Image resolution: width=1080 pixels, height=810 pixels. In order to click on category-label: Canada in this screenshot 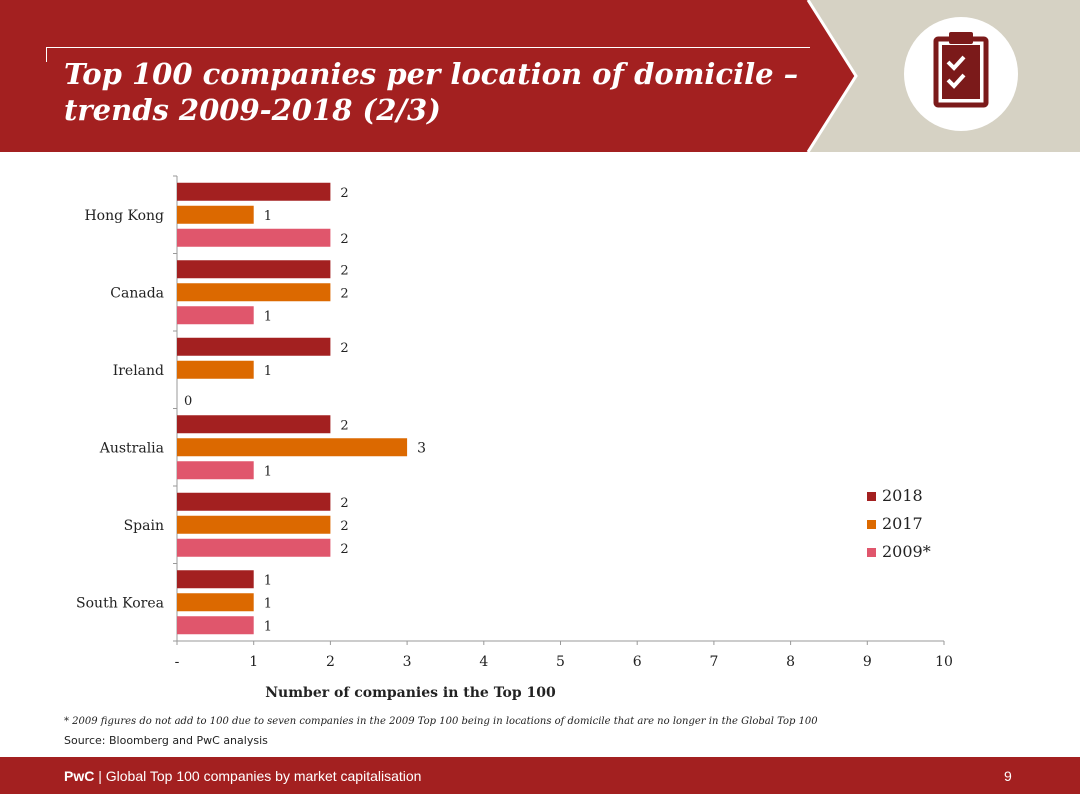, I will do `click(137, 293)`.